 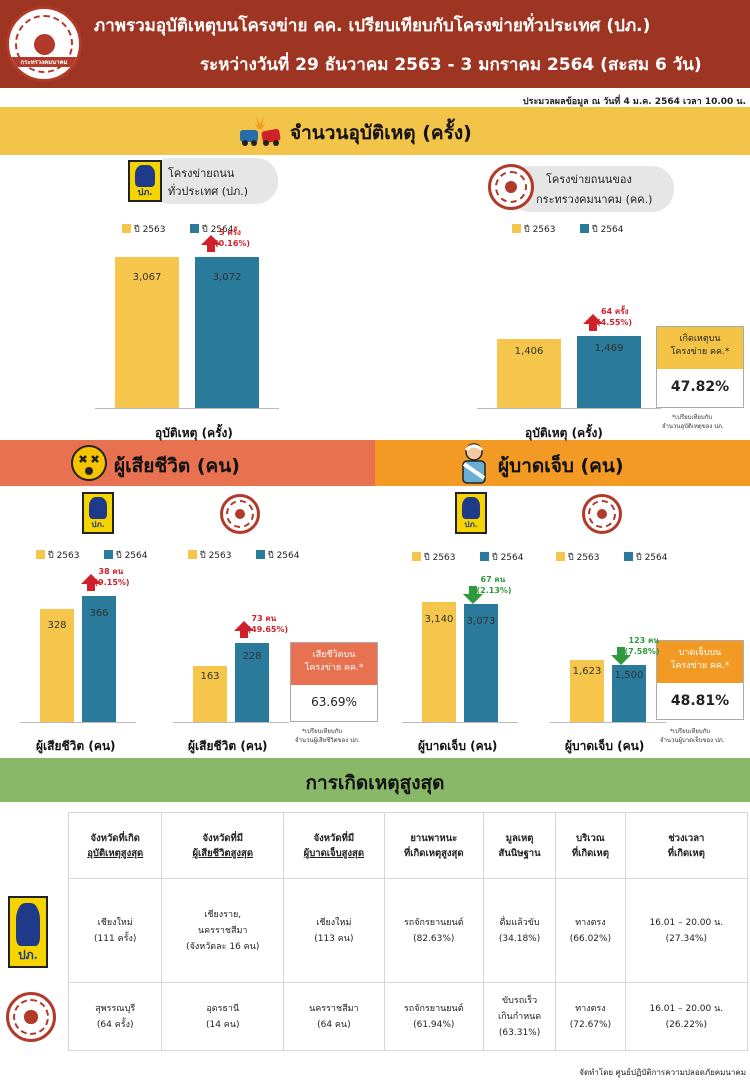 I want to click on table-cell-1-4: ขับรถเร็ว เกินกำหนด (63.31%), so click(x=519, y=1016).